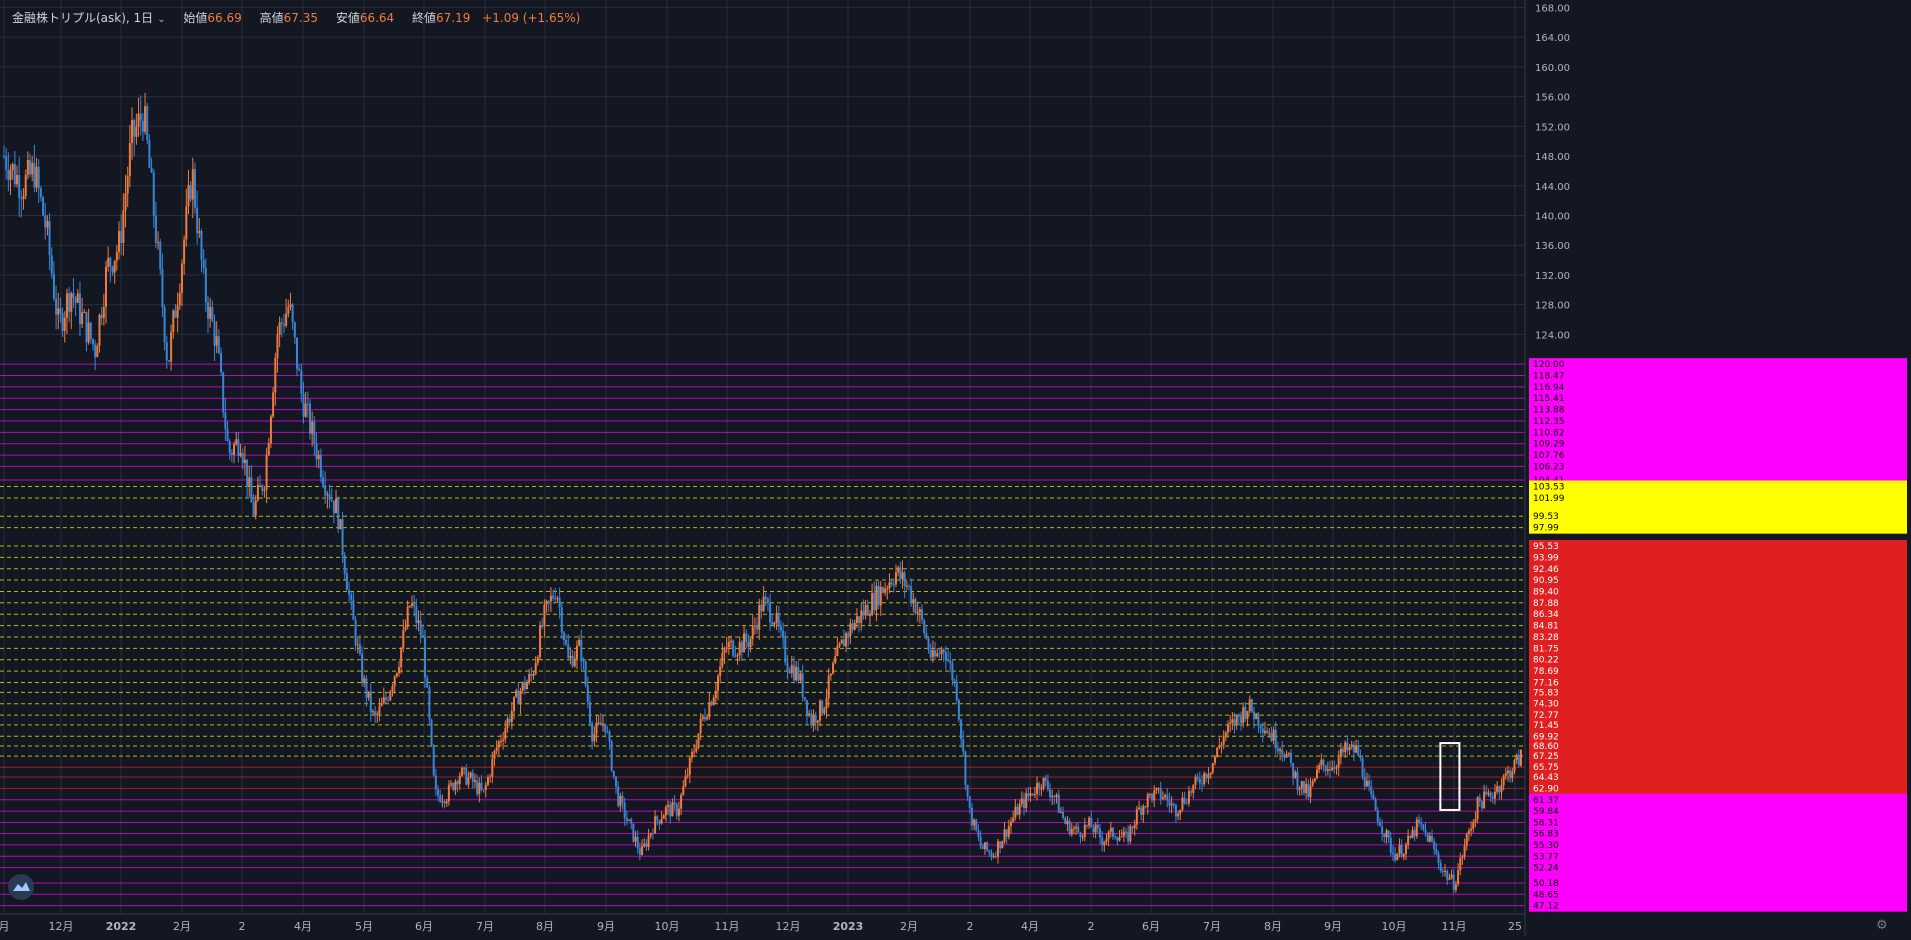 The image size is (1911, 940). I want to click on chevron-down-icon: ⌄, so click(161, 19).